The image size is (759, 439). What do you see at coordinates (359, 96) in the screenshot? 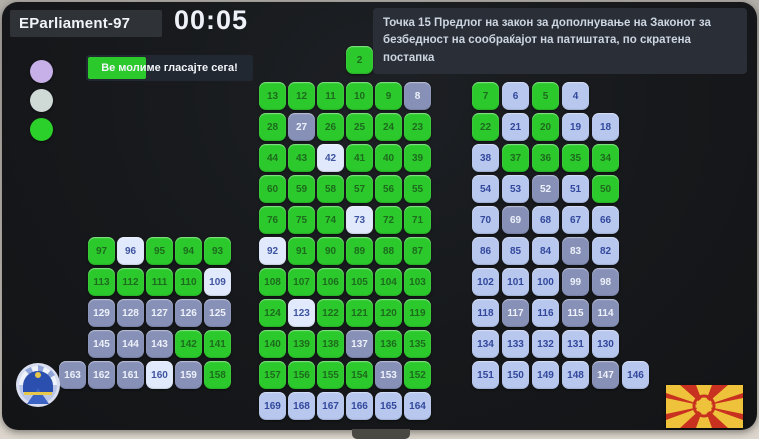
I see `seat-10: 10` at bounding box center [359, 96].